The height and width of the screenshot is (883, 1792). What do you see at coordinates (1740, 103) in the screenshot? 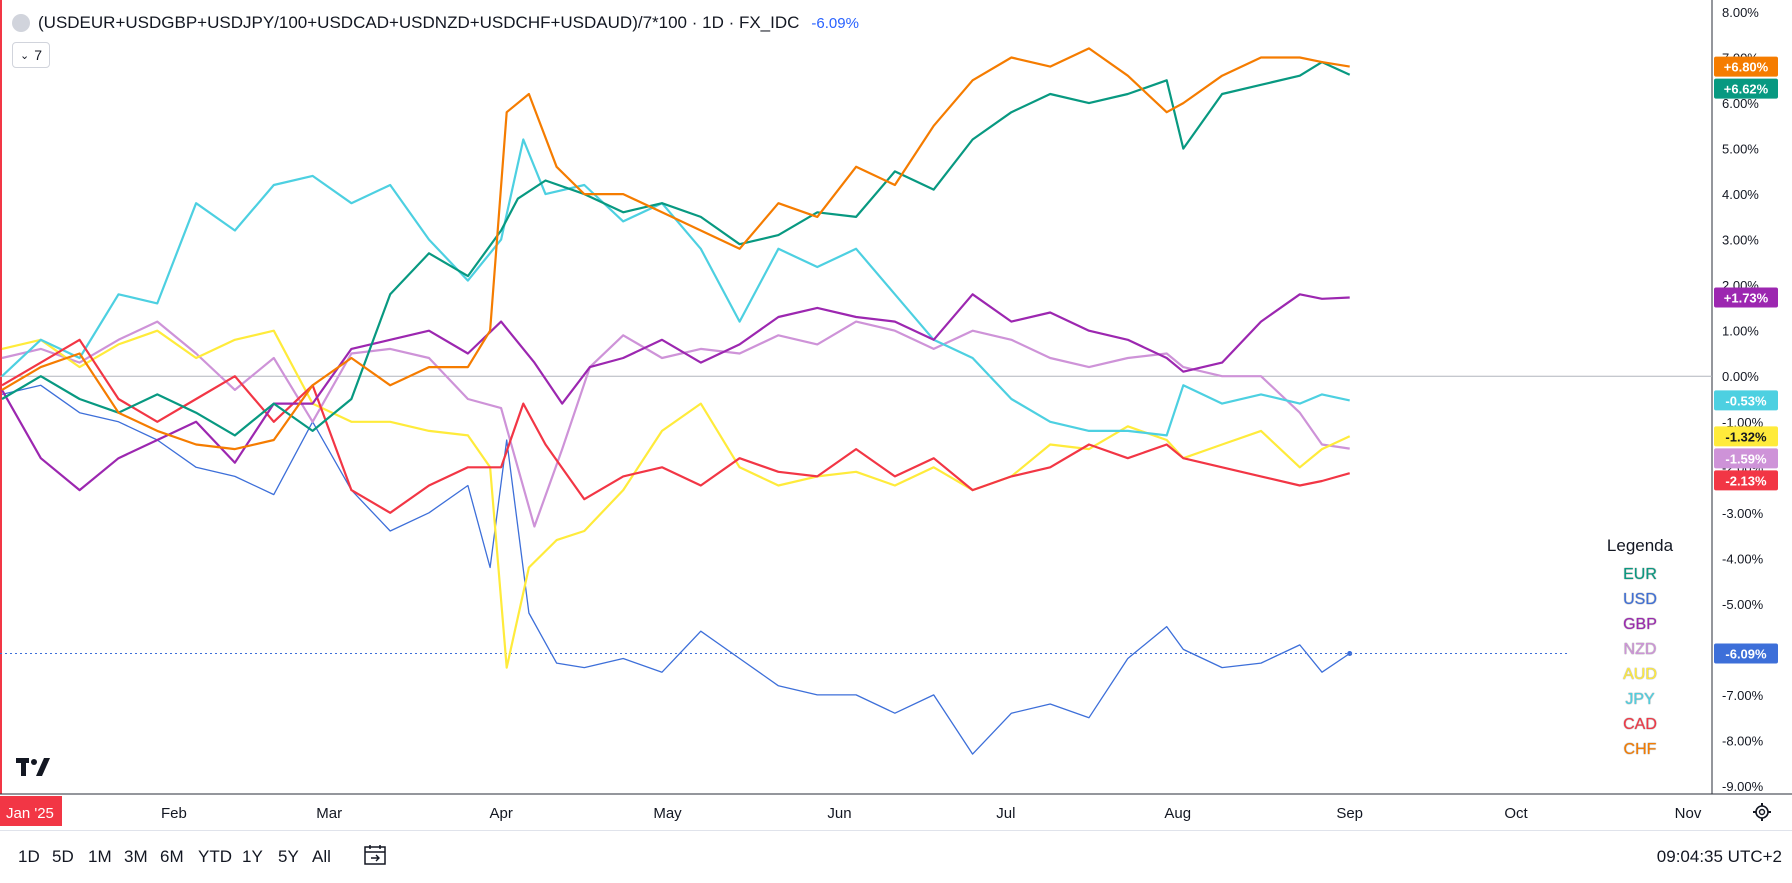
I see `y-tick-label: 6.00%` at bounding box center [1740, 103].